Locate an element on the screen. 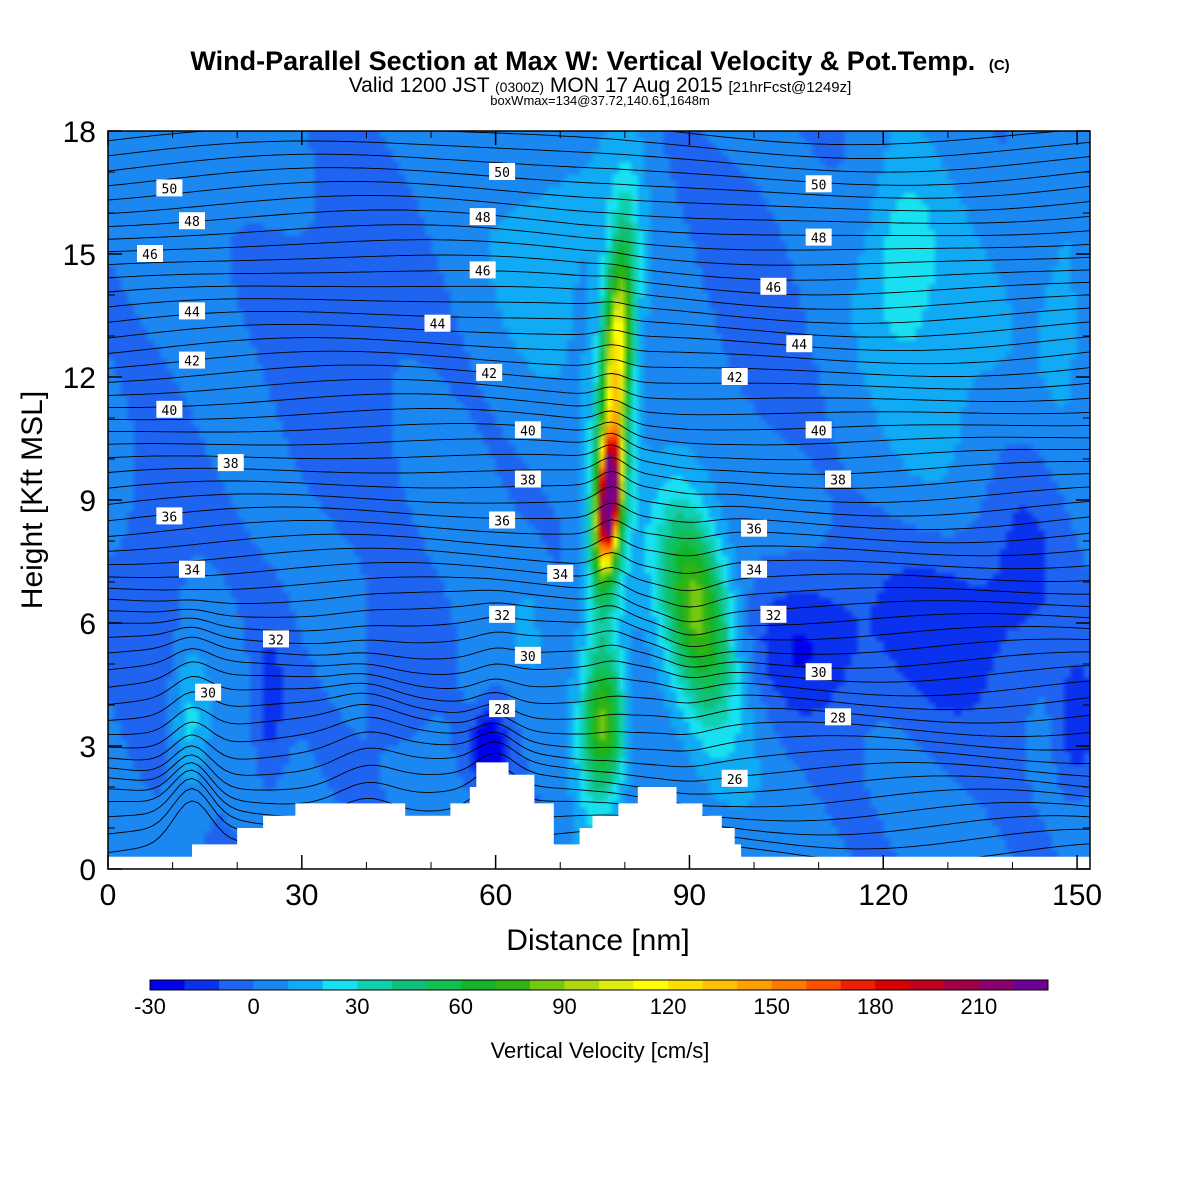 The height and width of the screenshot is (1200, 1200). valid-date: MON 17 Aug 2015 is located at coordinates (636, 85).